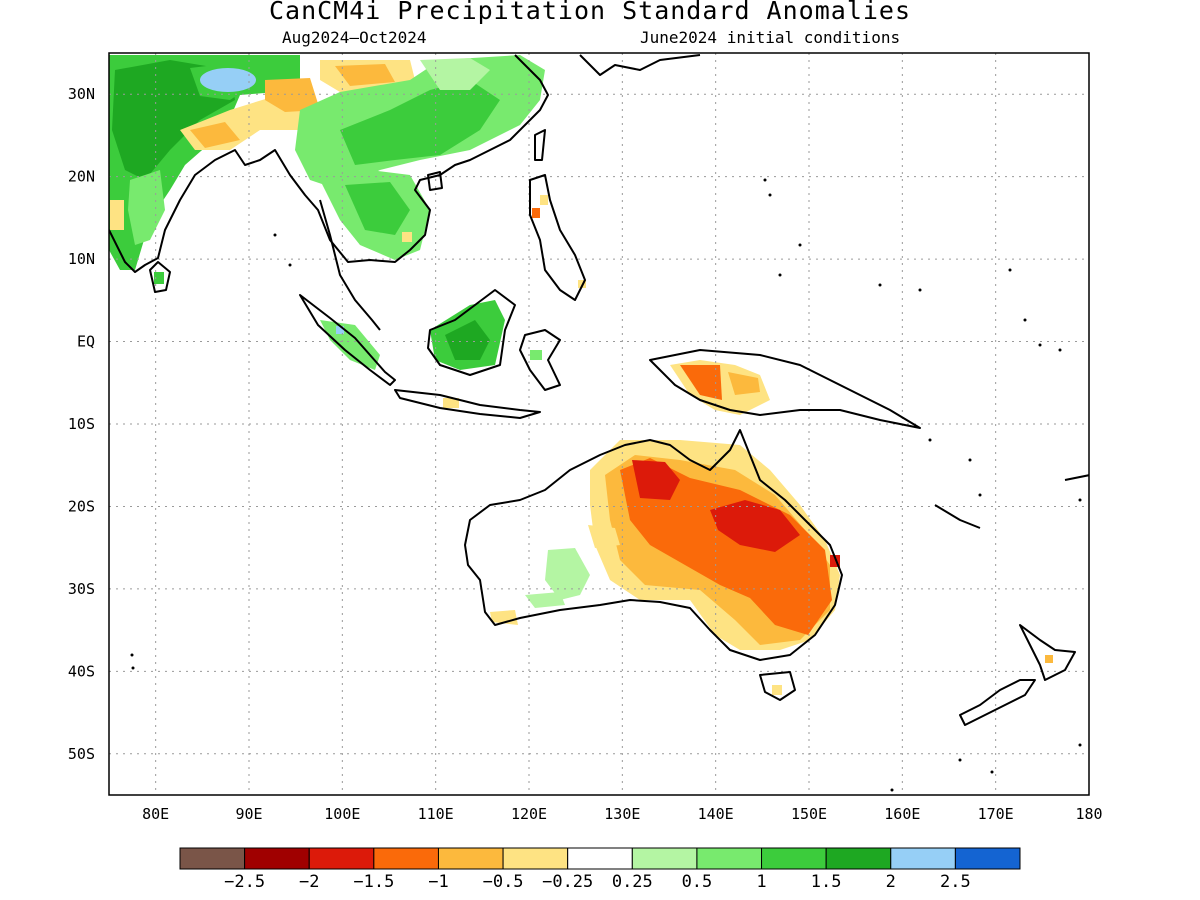  What do you see at coordinates (81, 589) in the screenshot?
I see `lat-tick-label: 30S` at bounding box center [81, 589].